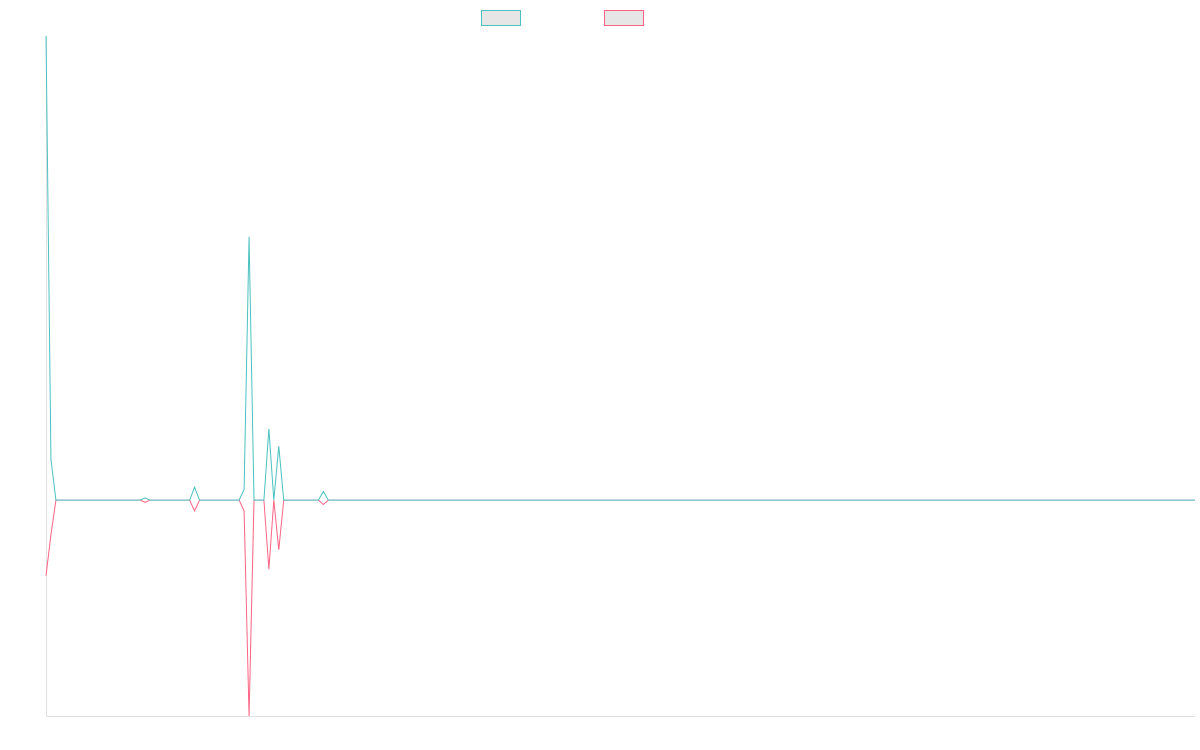 The height and width of the screenshot is (750, 1200). Describe the element at coordinates (562, 18) in the screenshot. I see `legend` at that location.